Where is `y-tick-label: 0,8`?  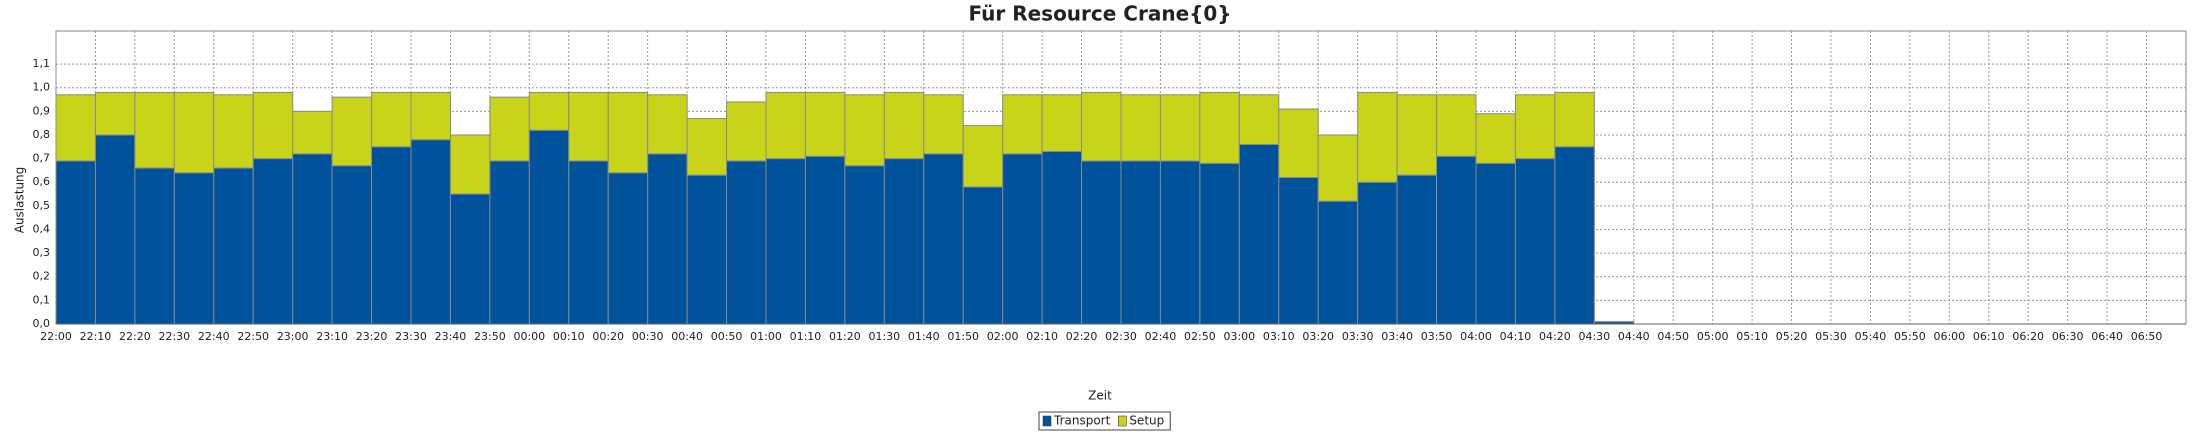 y-tick-label: 0,8 is located at coordinates (42, 134).